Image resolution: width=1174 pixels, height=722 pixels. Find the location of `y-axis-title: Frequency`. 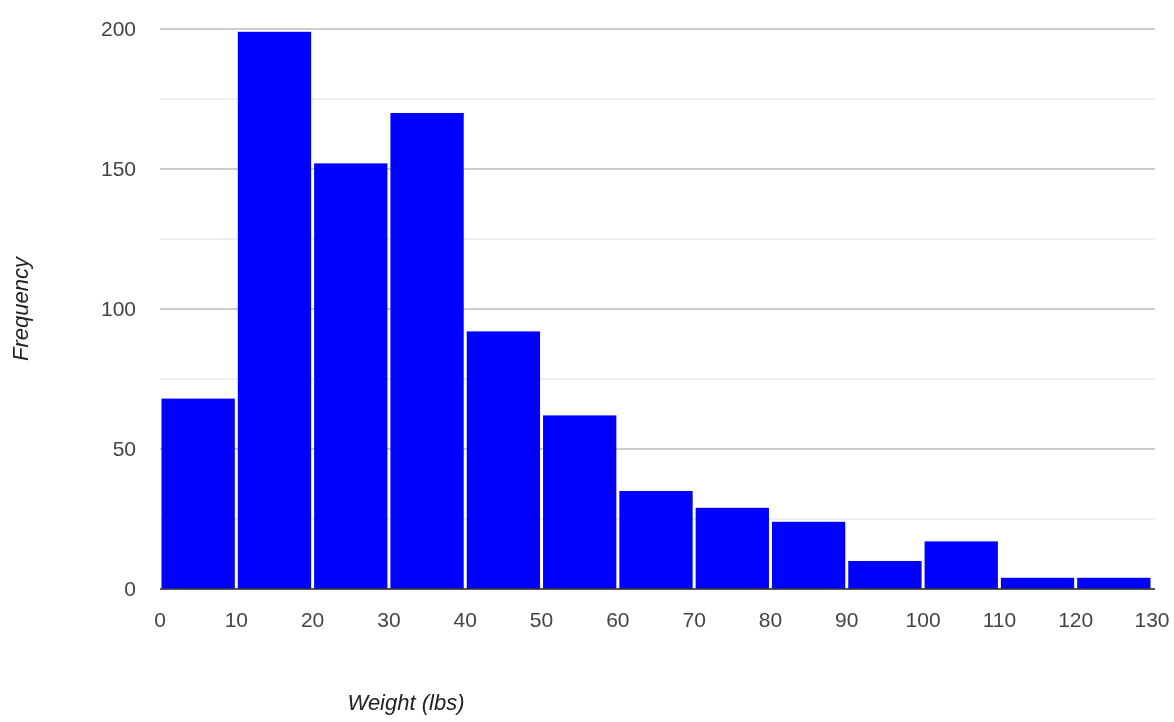

y-axis-title: Frequency is located at coordinates (20, 308).